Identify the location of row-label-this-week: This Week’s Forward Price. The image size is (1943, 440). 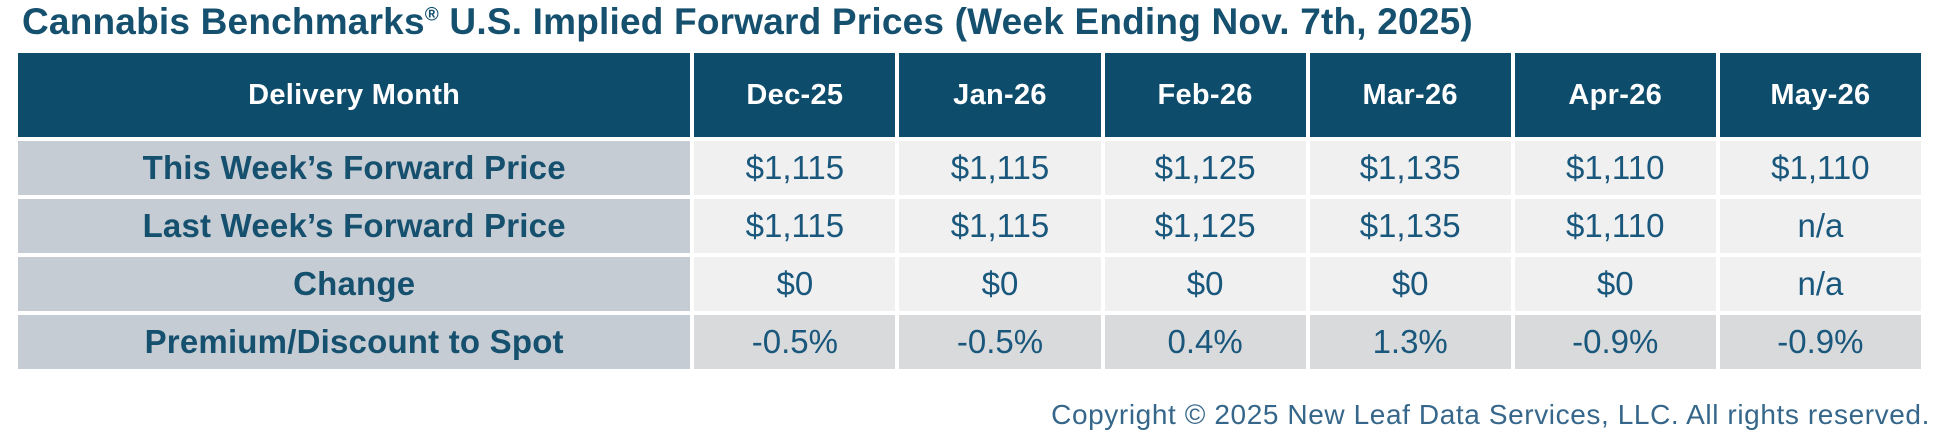
(354, 168).